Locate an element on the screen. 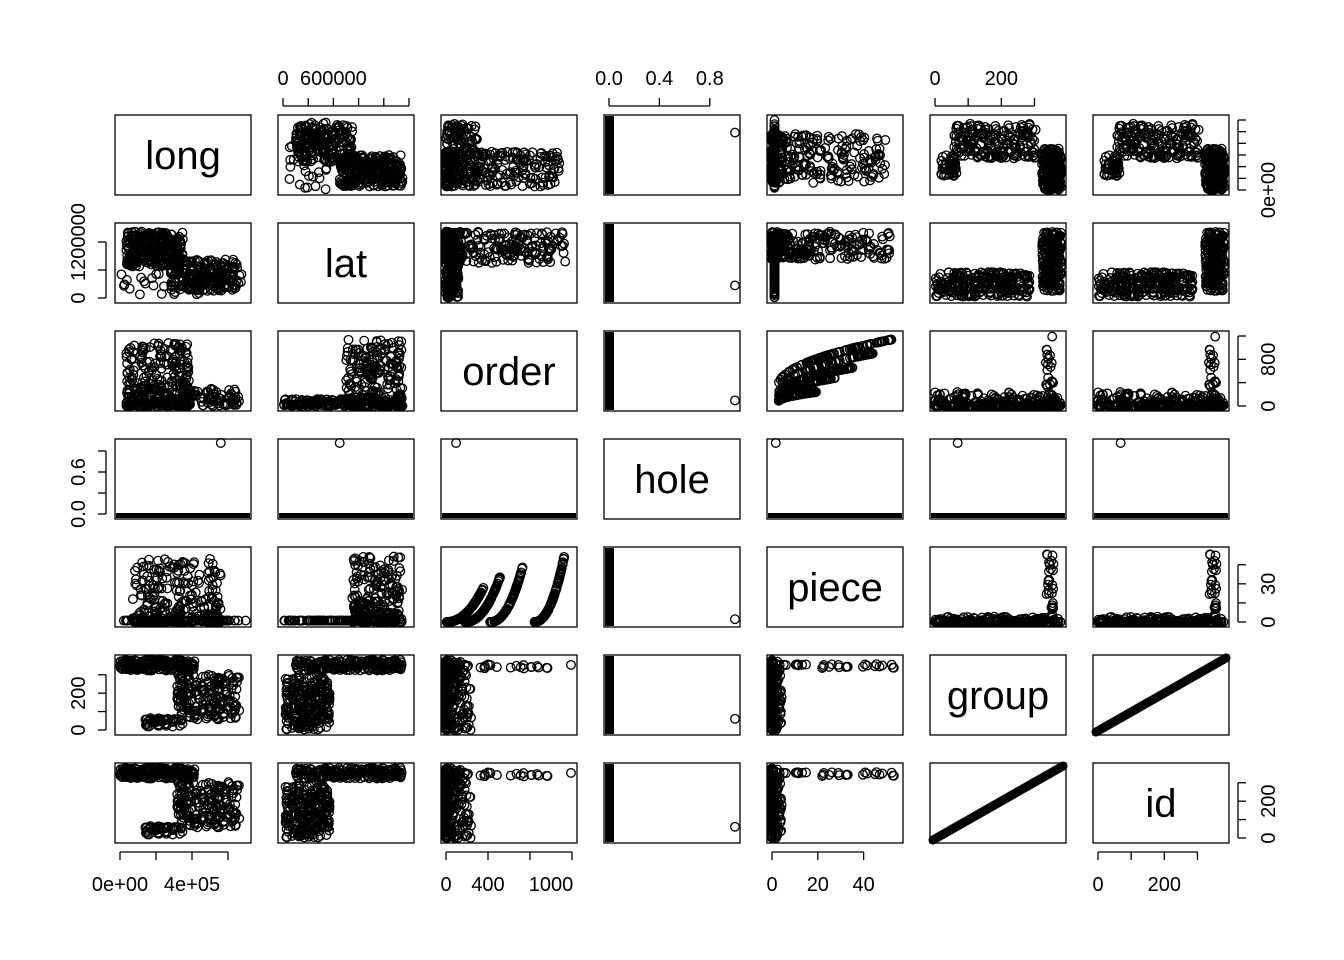 The height and width of the screenshot is (960, 1344). diagonal-label-long: long is located at coordinates (183, 156).